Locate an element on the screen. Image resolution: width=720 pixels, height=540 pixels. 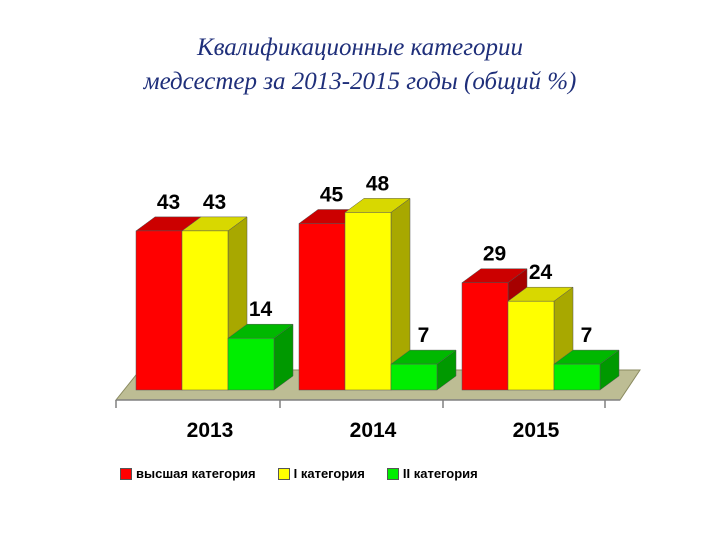
chart-title-line-1: Квалификационные категории is located at coordinates (360, 47).